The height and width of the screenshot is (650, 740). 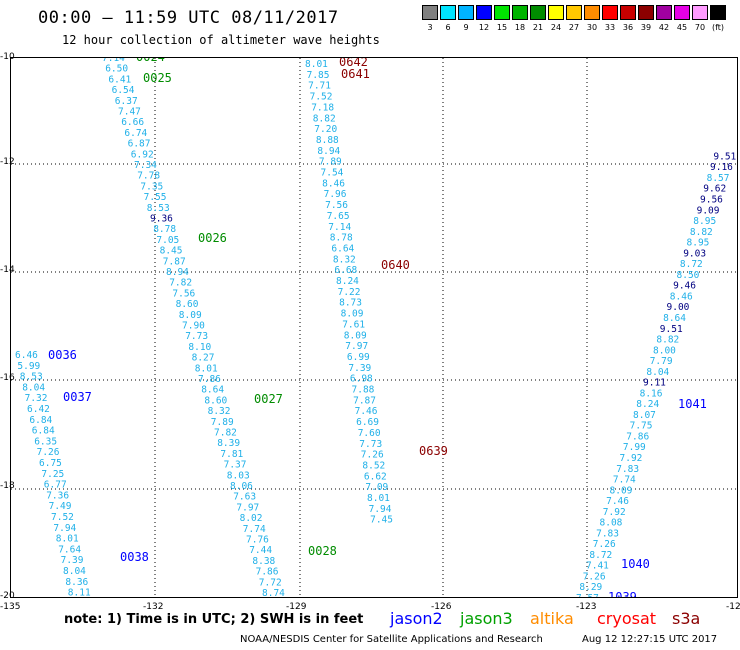 I want to click on swh-value: 8.07, so click(x=644, y=415).